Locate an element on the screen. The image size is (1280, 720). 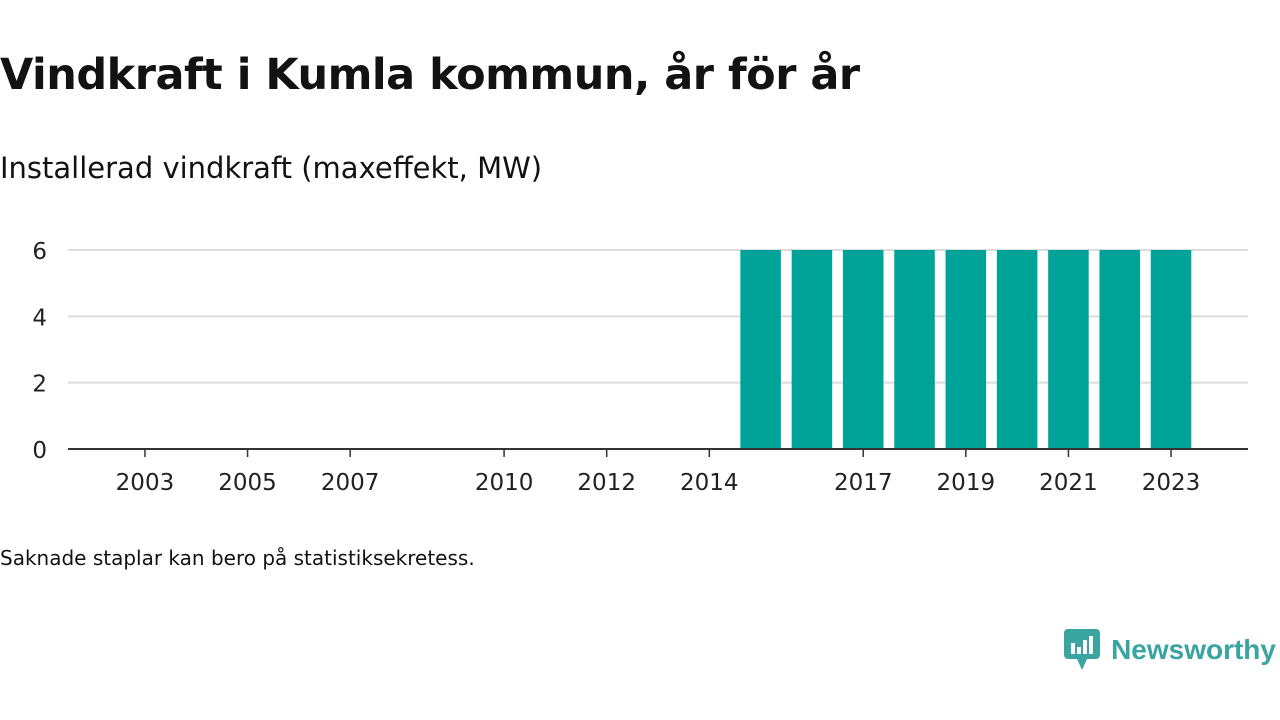
x-tick-label: 2005 is located at coordinates (247, 483).